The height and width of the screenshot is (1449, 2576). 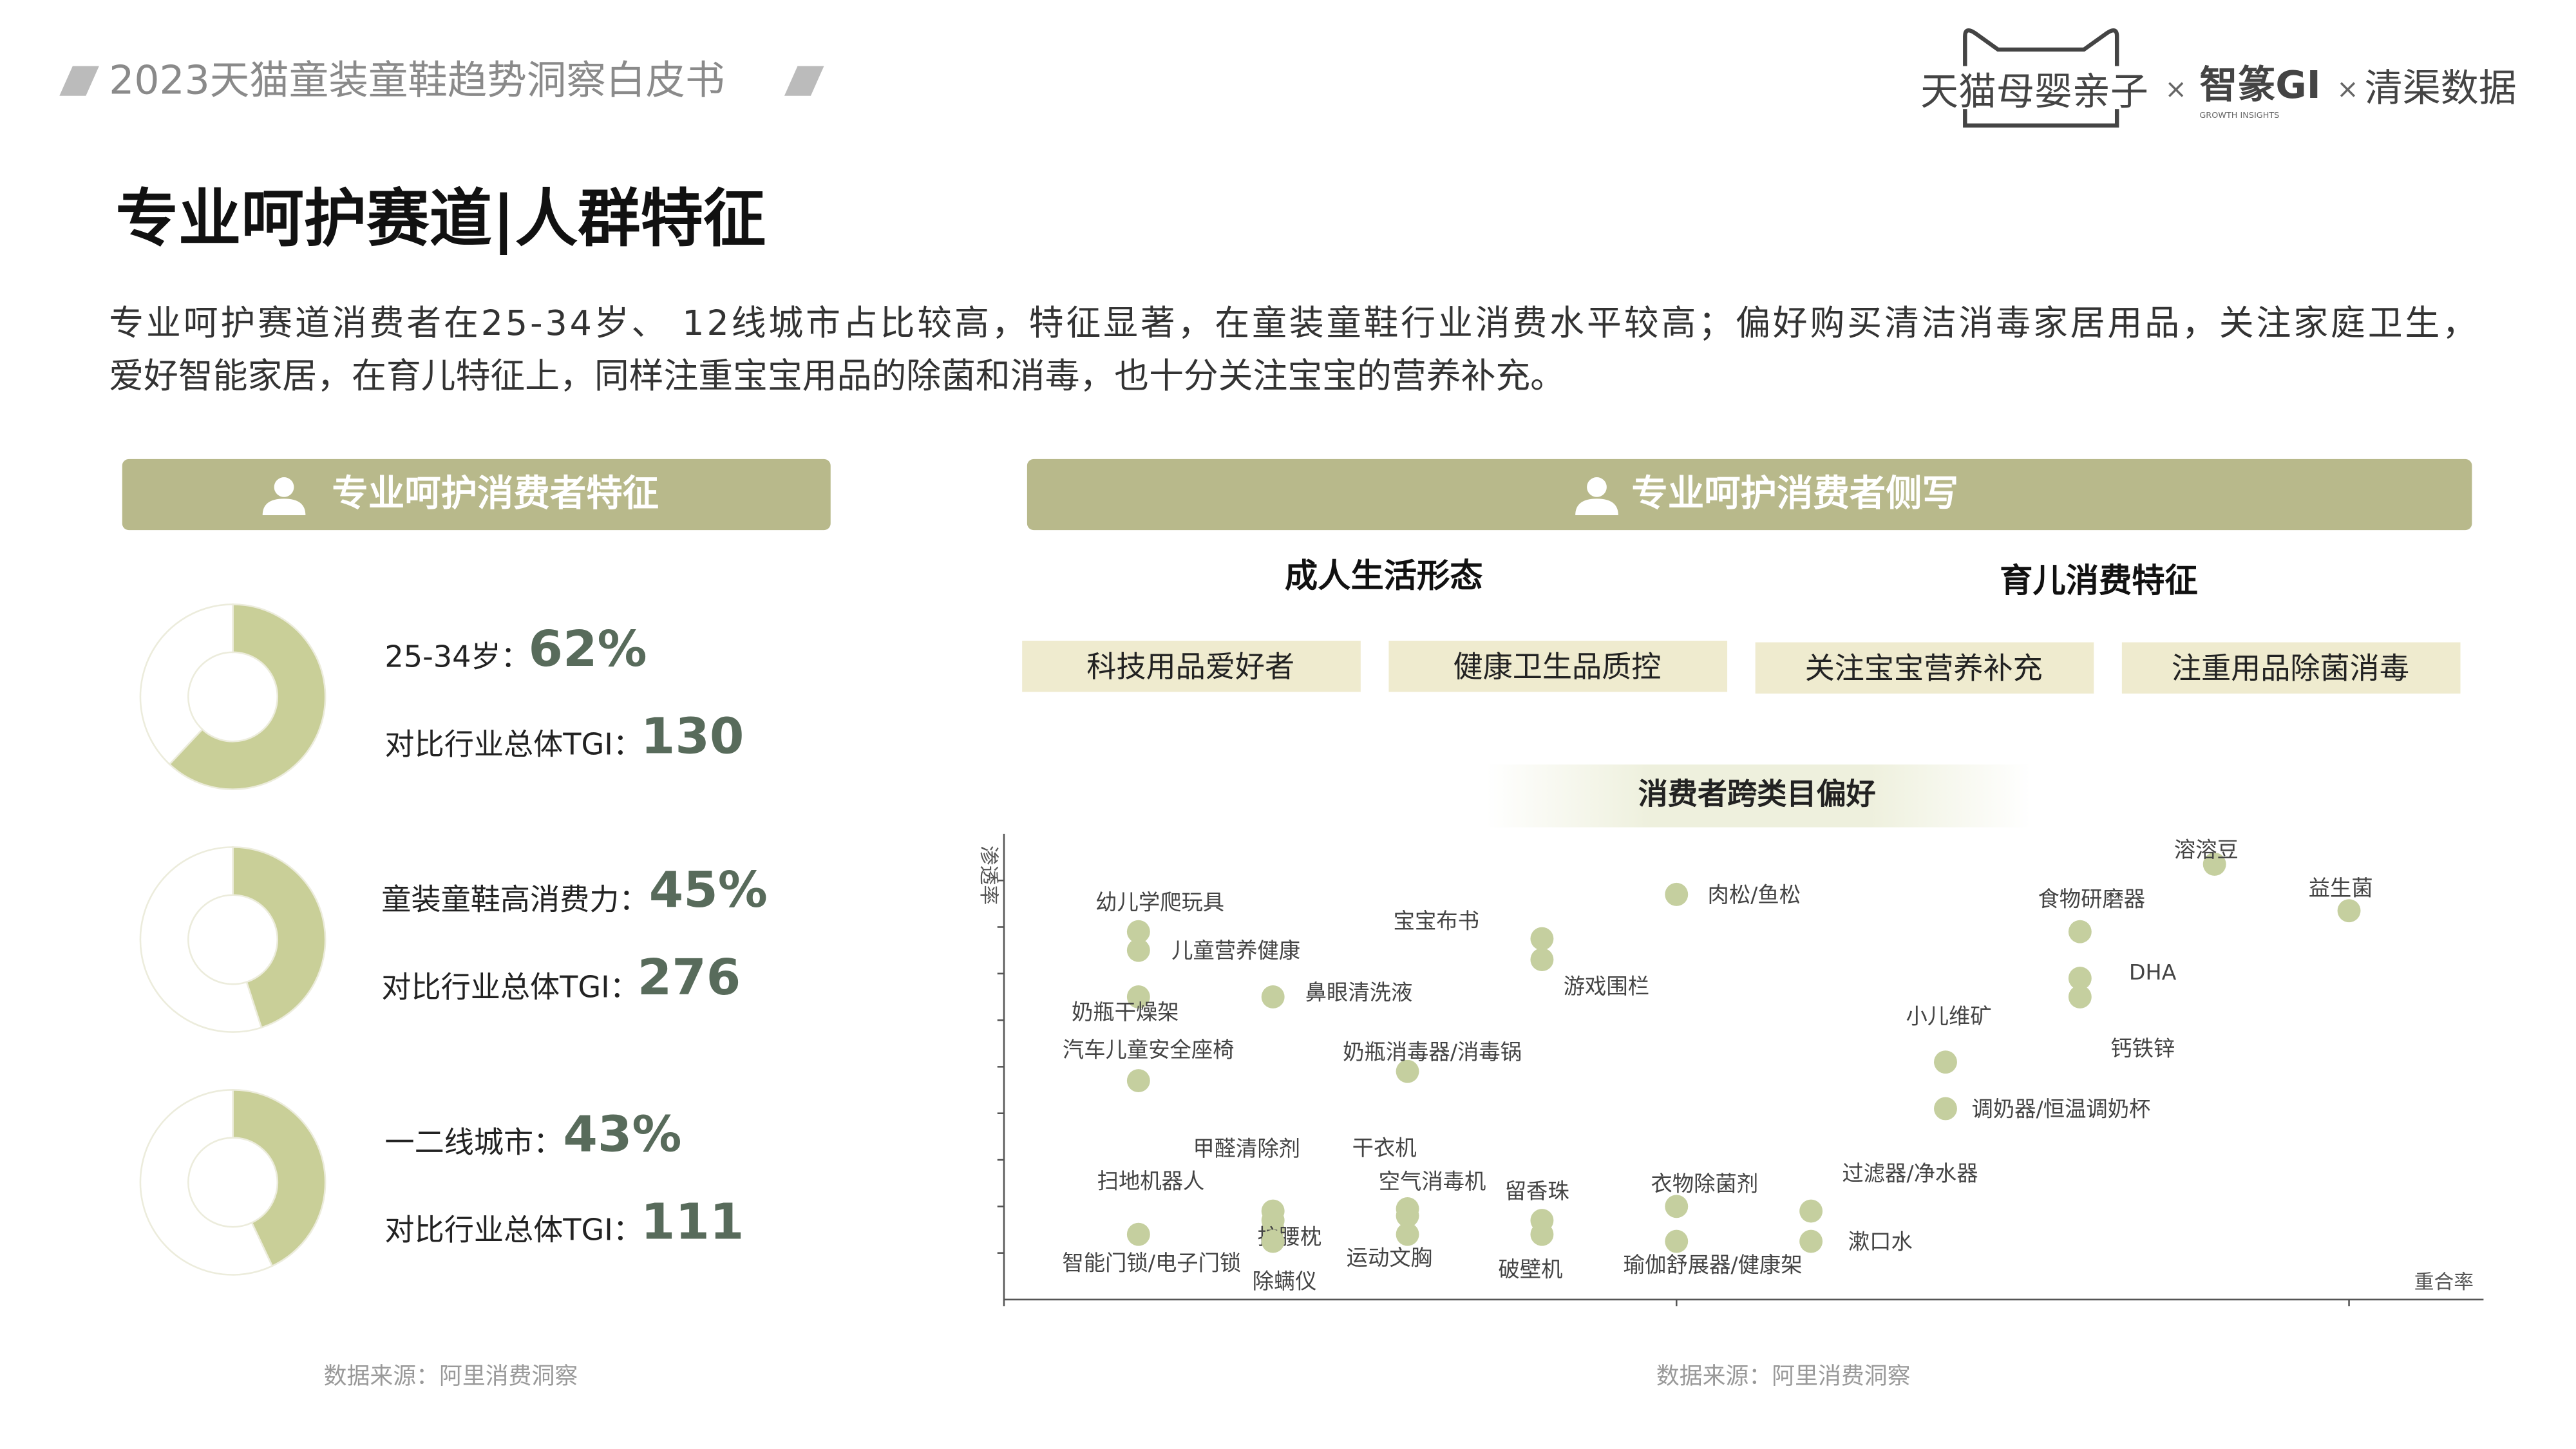 I want to click on chart-title: 消费者跨类目偏好, so click(x=1757, y=793).